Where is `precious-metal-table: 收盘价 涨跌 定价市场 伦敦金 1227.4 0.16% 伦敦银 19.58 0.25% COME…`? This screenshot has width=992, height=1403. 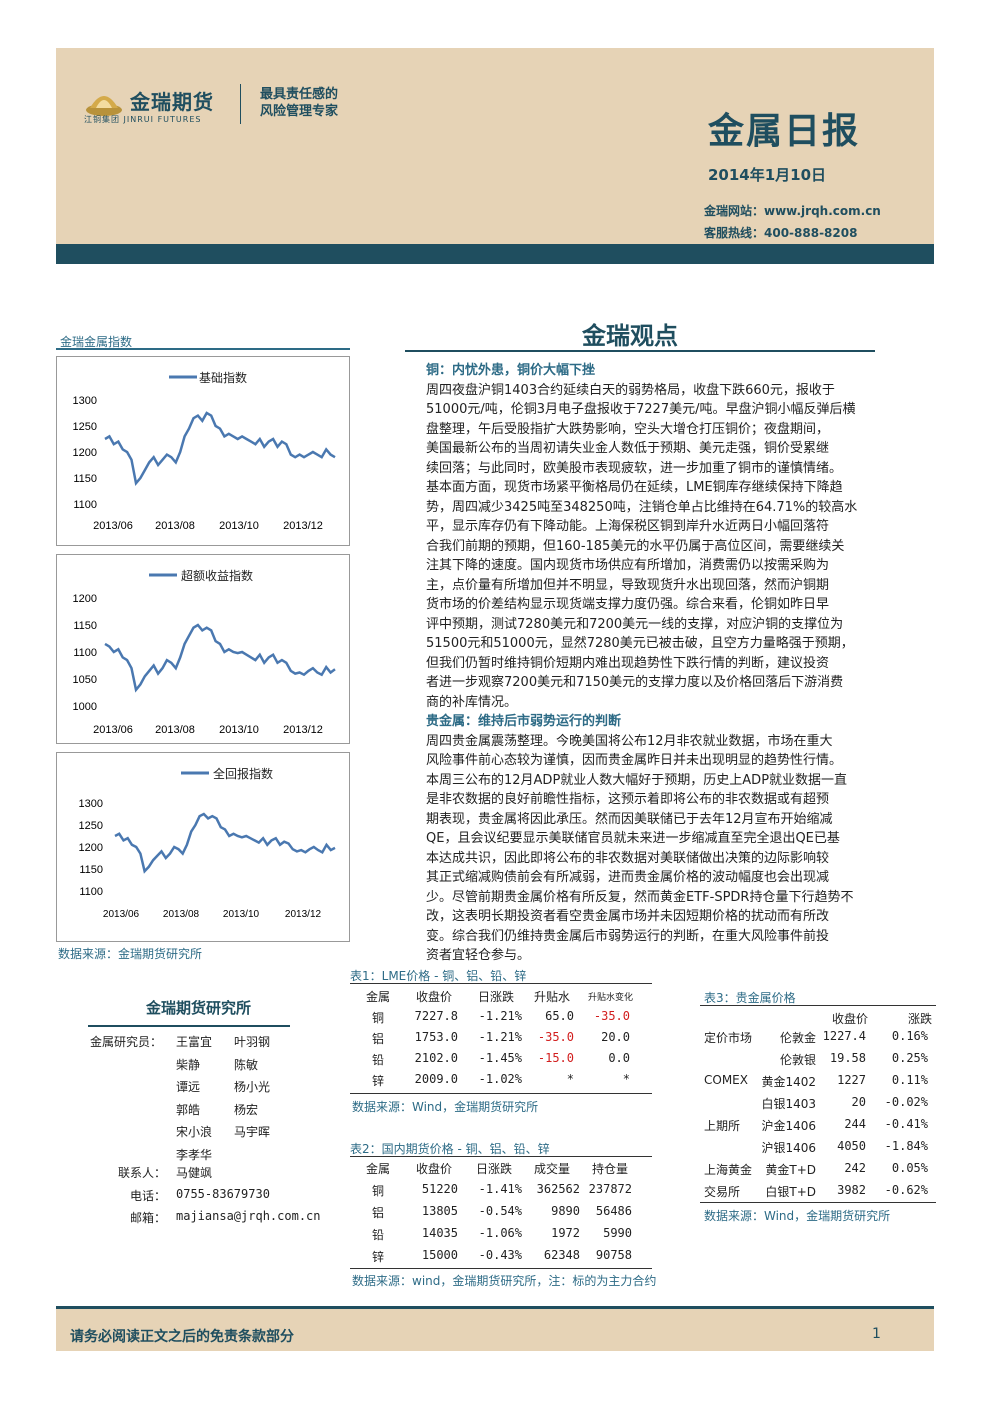
precious-metal-table: 收盘价 涨跌 定价市场 伦敦金 1227.4 0.16% 伦敦银 19.58 0.25% COME… is located at coordinates (818, 1106).